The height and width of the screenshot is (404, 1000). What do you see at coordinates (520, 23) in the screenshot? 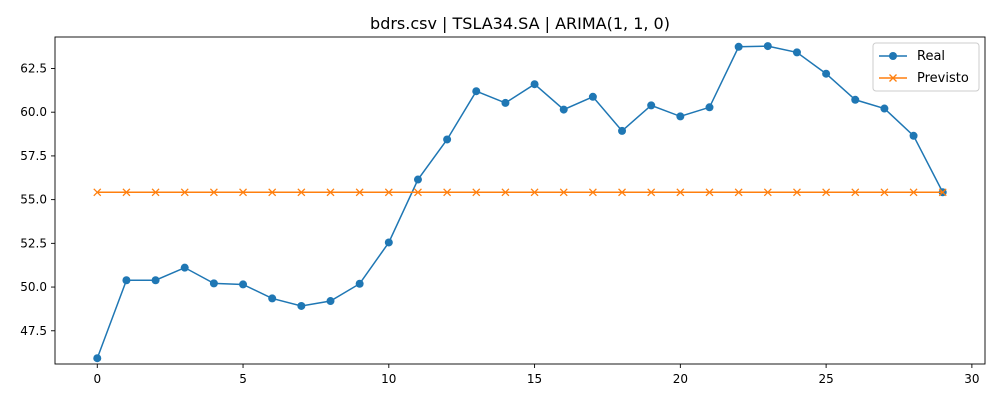
I see `chart-title: bdrs.csv | TSLA34.SA | ARIMA(1, 1, 0)` at bounding box center [520, 23].